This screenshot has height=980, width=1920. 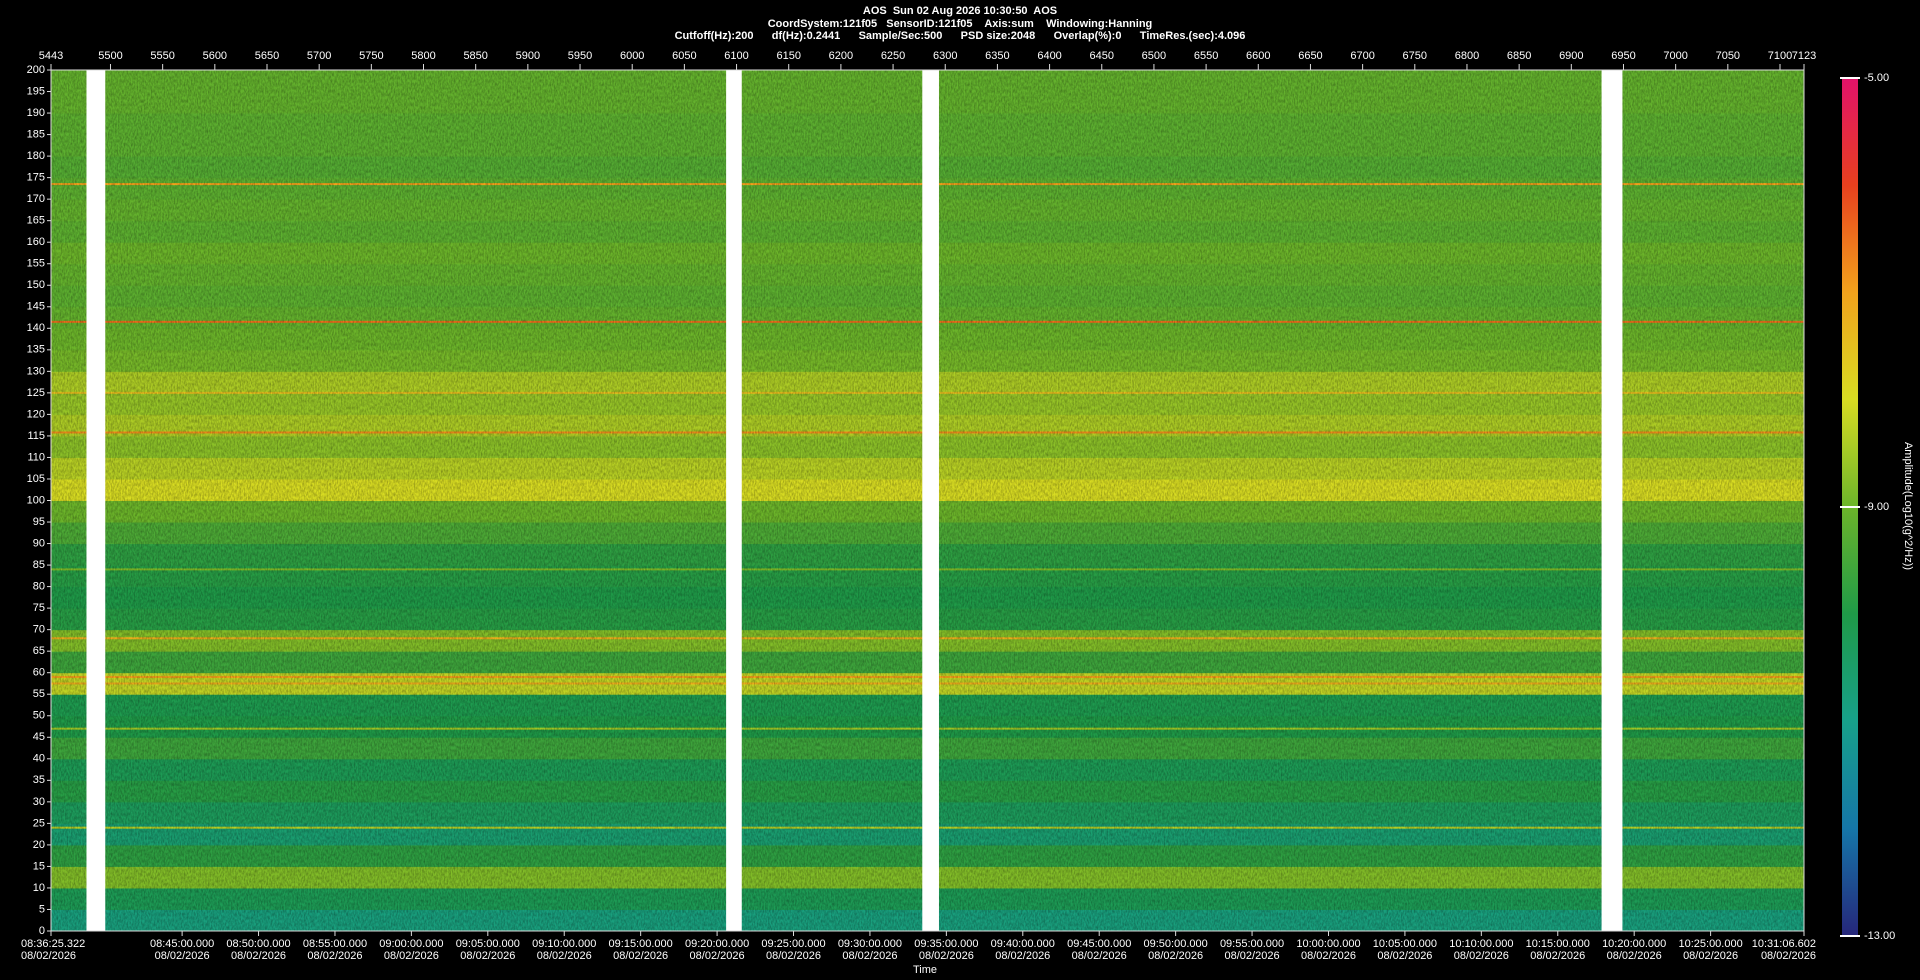 I want to click on time-tick-label: 09:30:00.000, so click(x=870, y=944).